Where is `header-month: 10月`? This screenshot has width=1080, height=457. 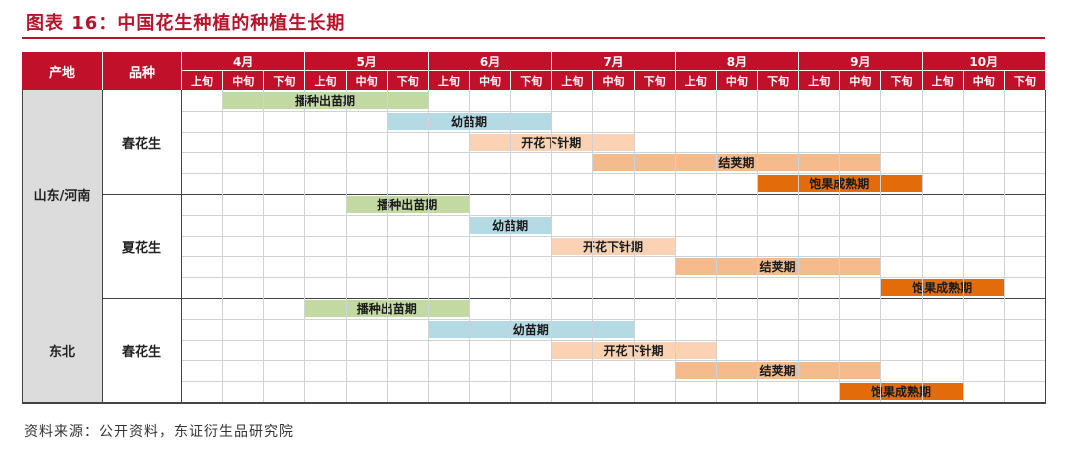 header-month: 10月 is located at coordinates (983, 61).